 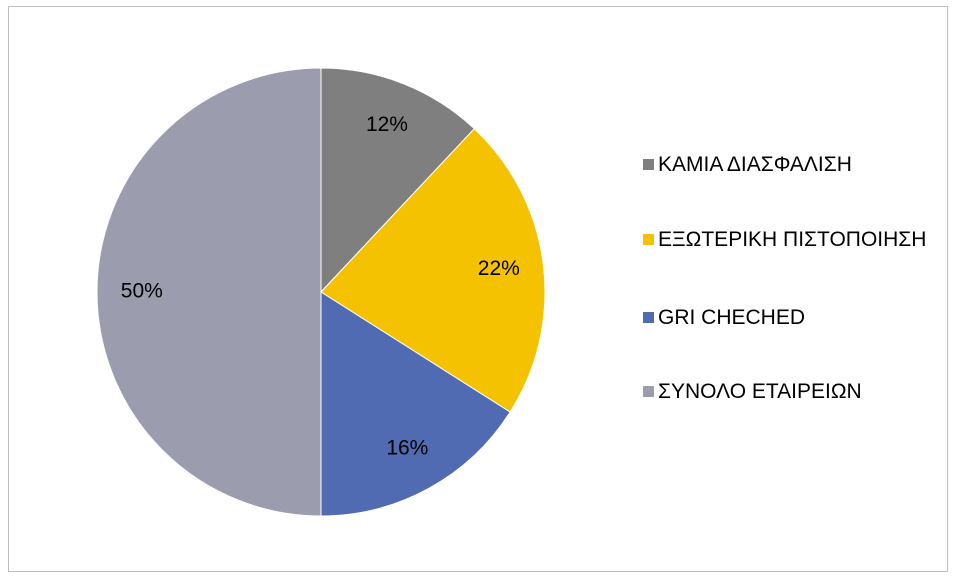 What do you see at coordinates (387, 124) in the screenshot?
I see `data-label: 12%` at bounding box center [387, 124].